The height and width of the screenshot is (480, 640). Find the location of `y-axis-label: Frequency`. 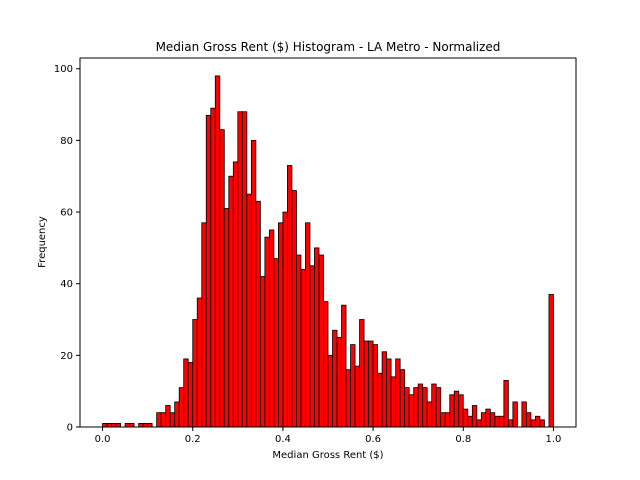

y-axis-label: Frequency is located at coordinates (42, 242).